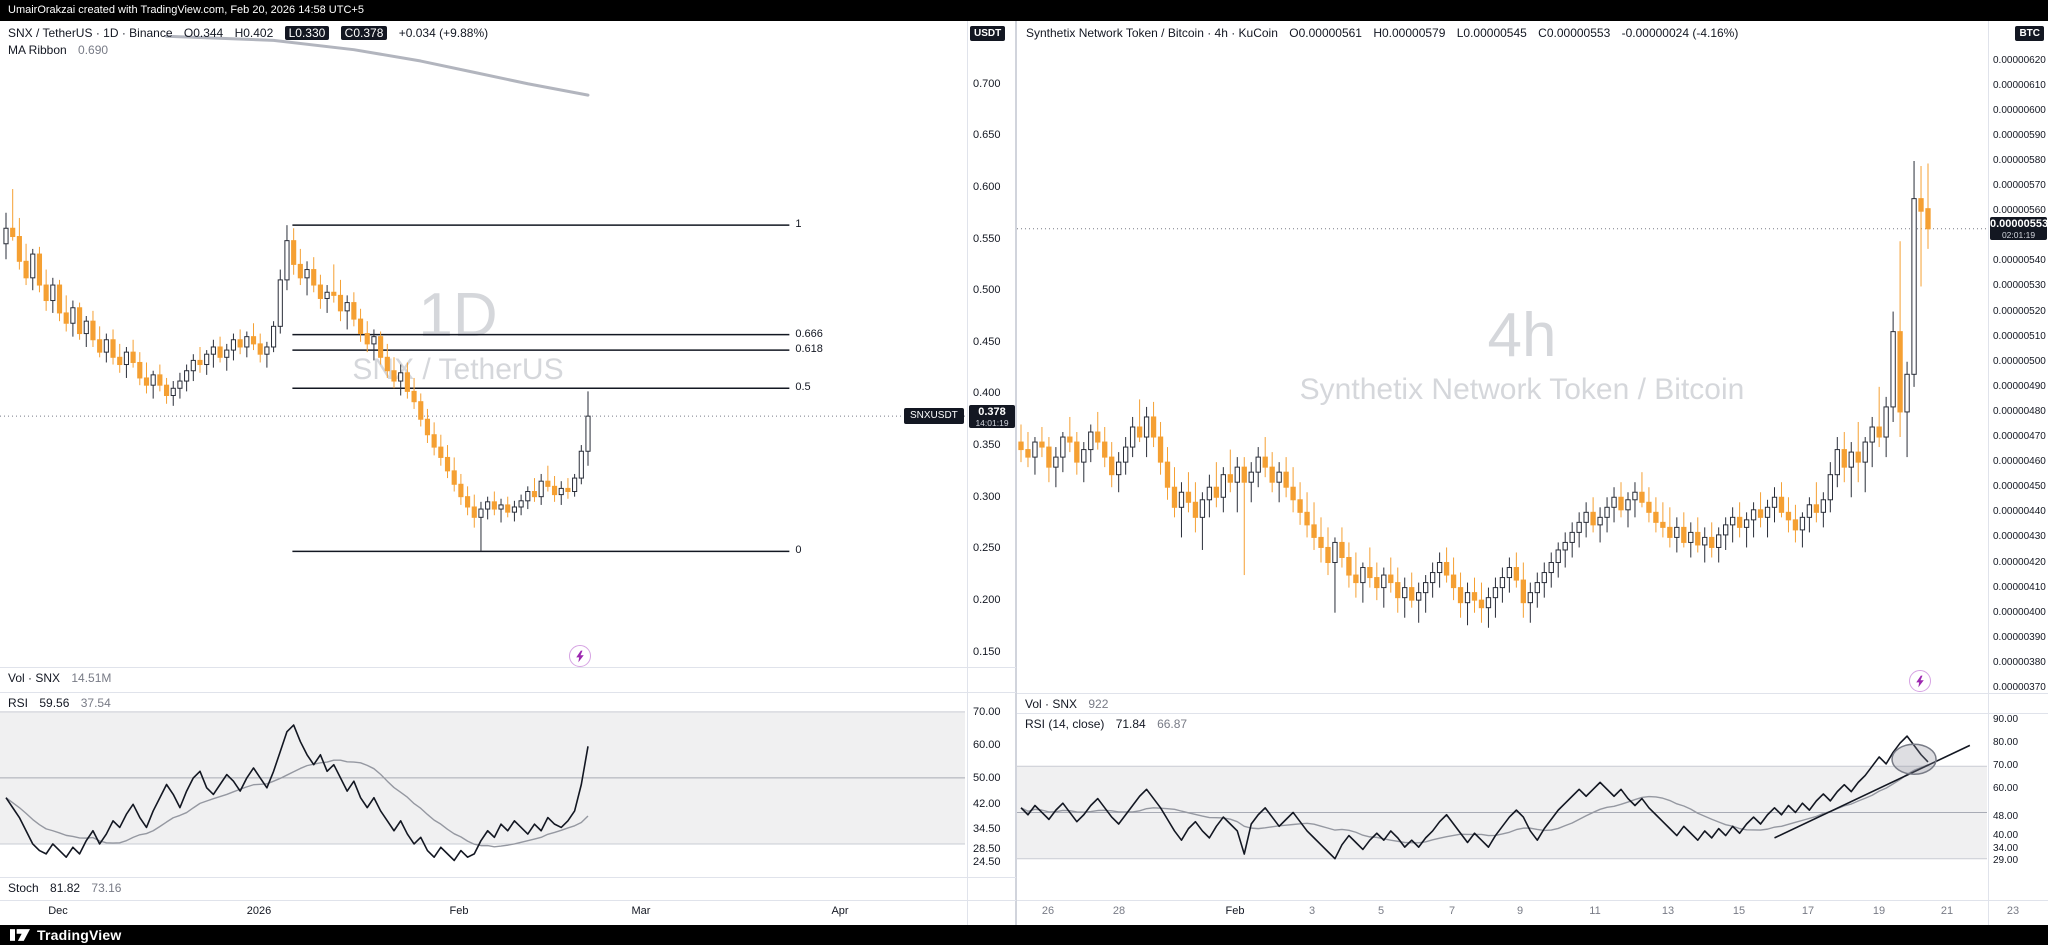 The height and width of the screenshot is (945, 2048). I want to click on rsi-axis-label: 24.50, so click(987, 862).